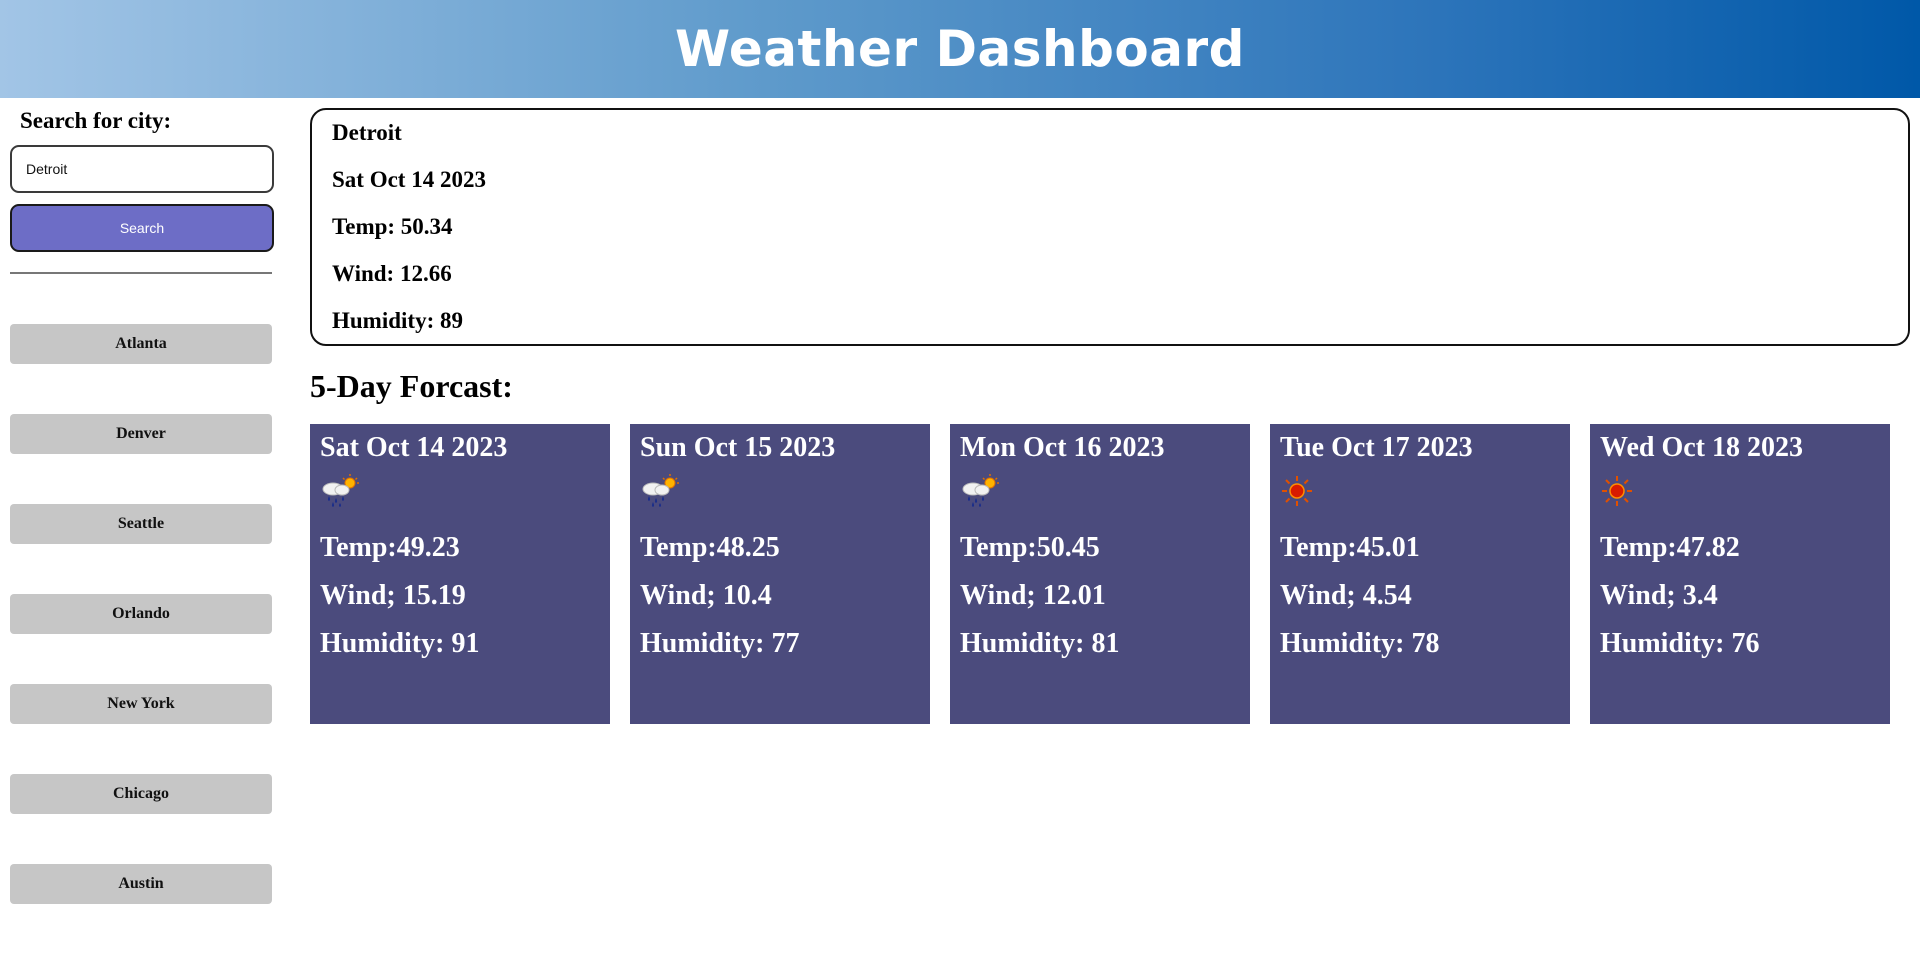  What do you see at coordinates (414, 447) in the screenshot?
I see `forecast-date: Sat Oct 14 2023` at bounding box center [414, 447].